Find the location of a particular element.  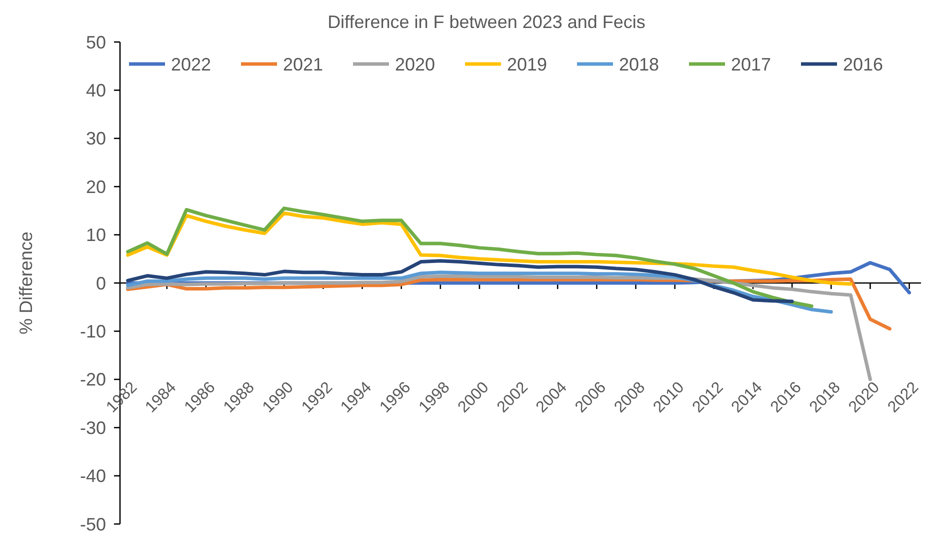

y-tick-label: -50 is located at coordinates (93, 524).